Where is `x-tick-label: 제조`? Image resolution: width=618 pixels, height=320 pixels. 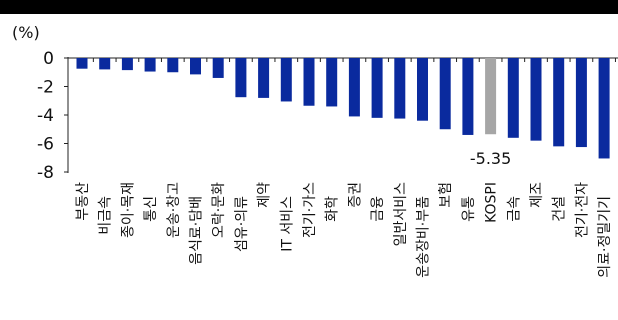
x-tick-label: 제조 is located at coordinates (537, 195).